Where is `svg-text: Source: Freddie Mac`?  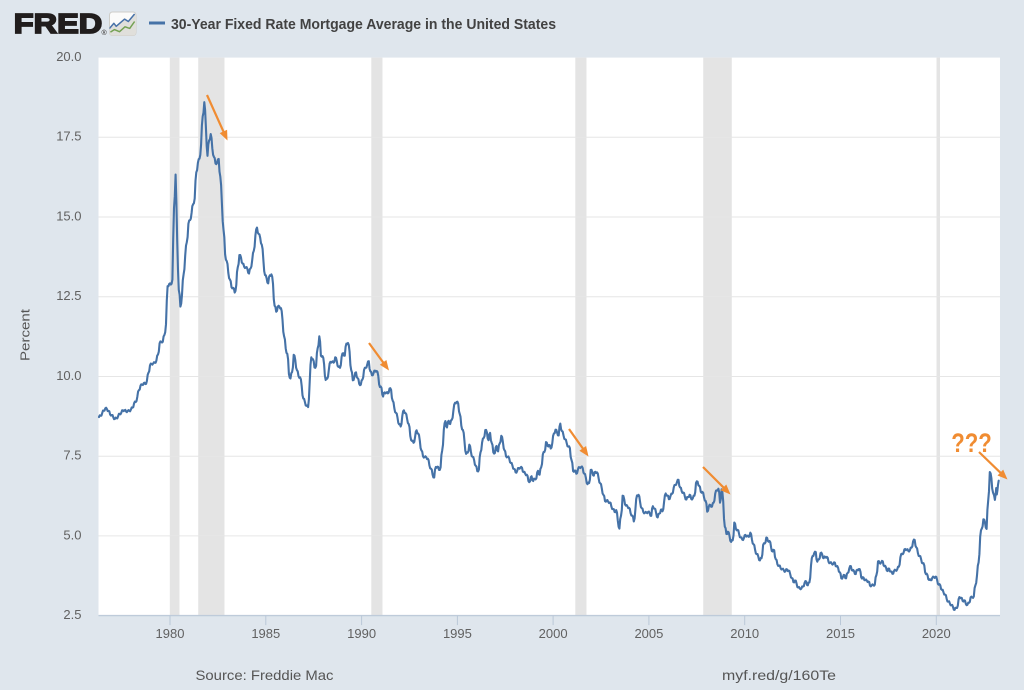 svg-text: Source: Freddie Mac is located at coordinates (265, 675).